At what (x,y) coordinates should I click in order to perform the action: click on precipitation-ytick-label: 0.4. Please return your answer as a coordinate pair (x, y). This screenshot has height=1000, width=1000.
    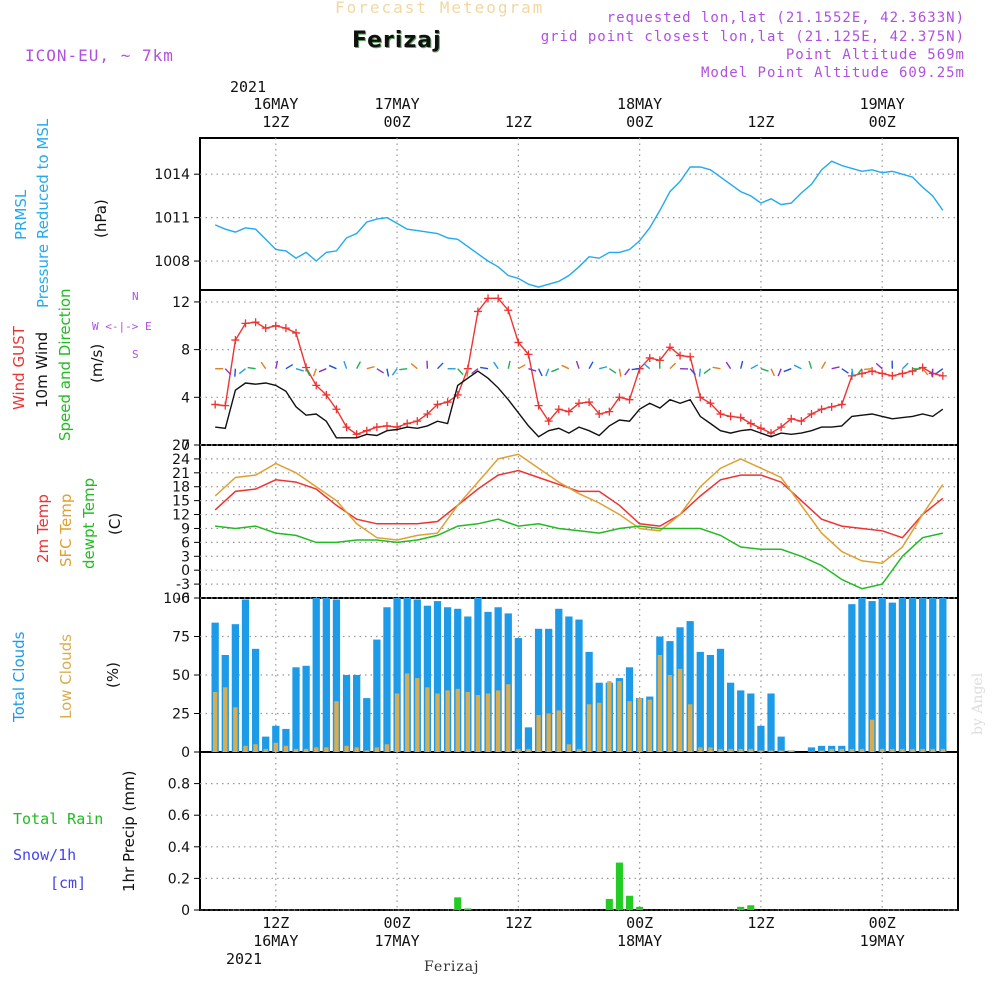
    Looking at the image, I should click on (179, 848).